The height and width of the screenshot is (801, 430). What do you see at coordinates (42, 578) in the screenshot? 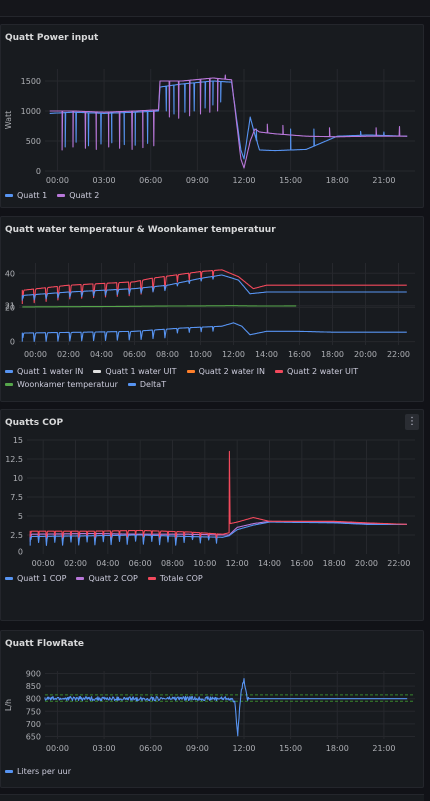
I see `legend-label: Quatt 1 COP` at bounding box center [42, 578].